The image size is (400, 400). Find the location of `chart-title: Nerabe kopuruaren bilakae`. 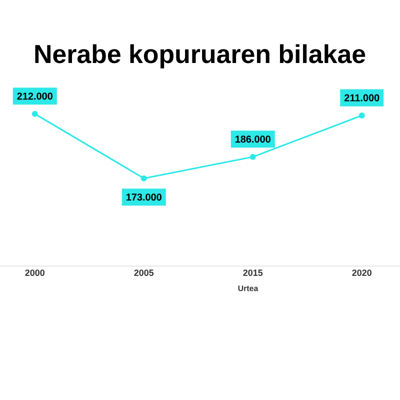

chart-title: Nerabe kopuruaren bilakae is located at coordinates (200, 56).